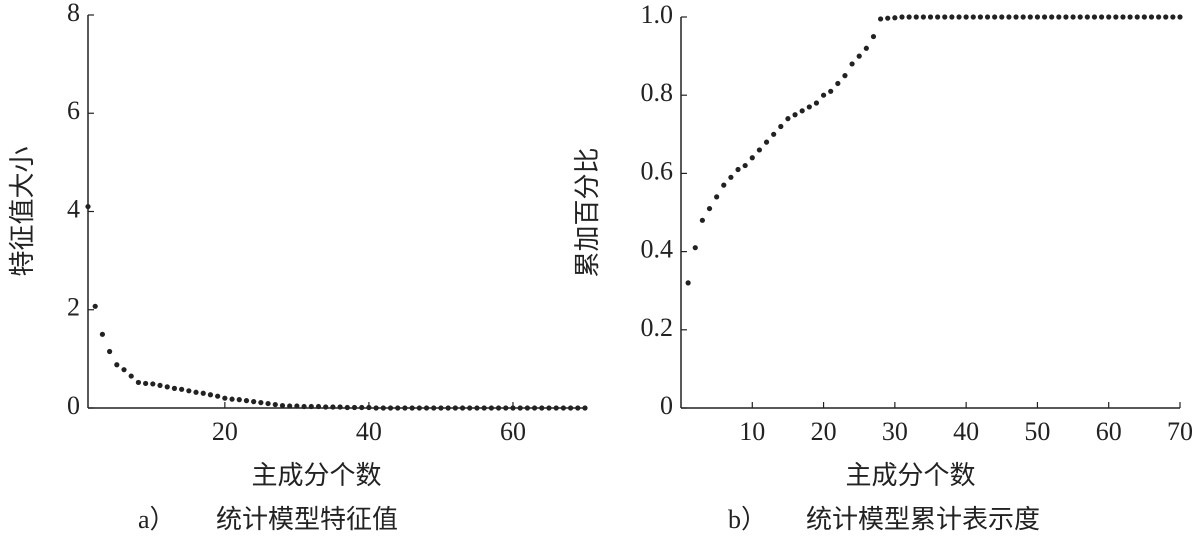 This screenshot has width=1200, height=551. Describe the element at coordinates (369, 431) in the screenshot. I see `x-tick-label: 40` at that location.